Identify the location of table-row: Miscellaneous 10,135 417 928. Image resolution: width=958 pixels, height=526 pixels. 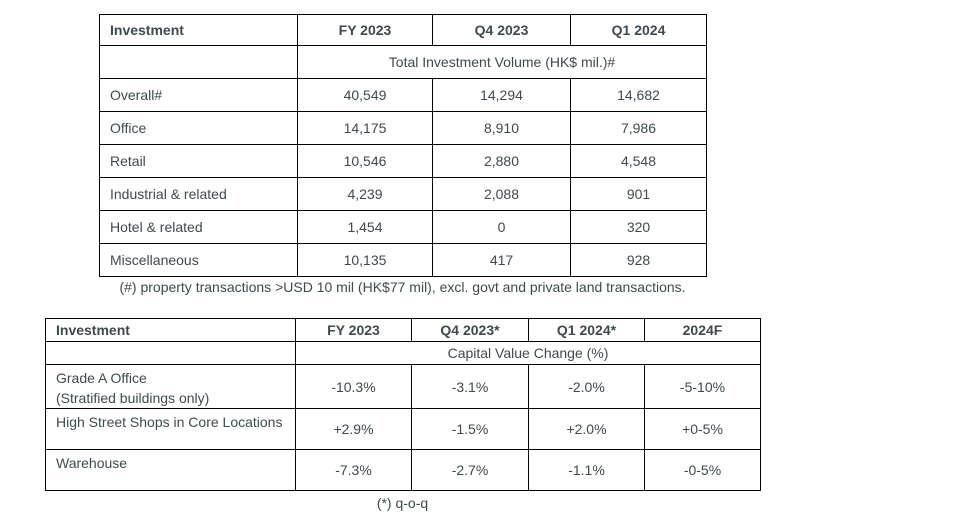
(403, 260).